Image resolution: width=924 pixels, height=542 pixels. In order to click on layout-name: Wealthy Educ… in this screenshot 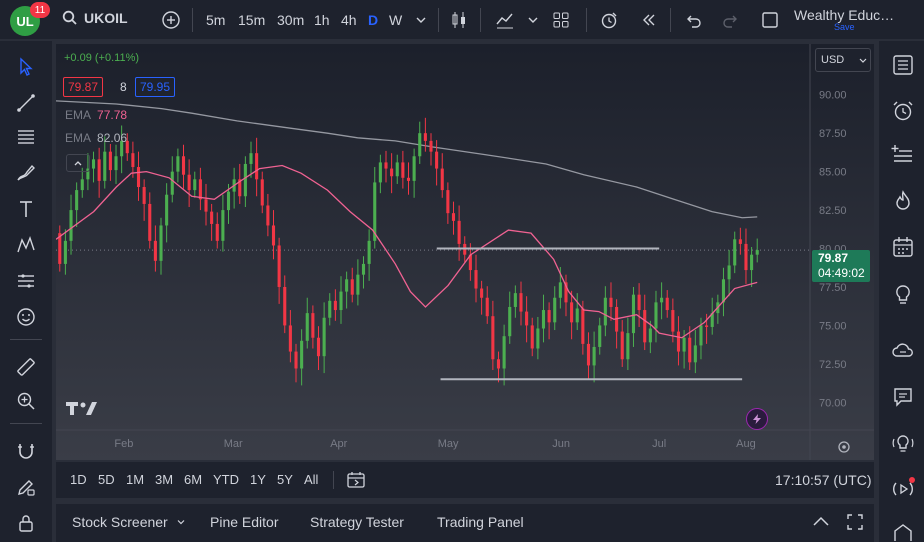, I will do `click(844, 15)`.